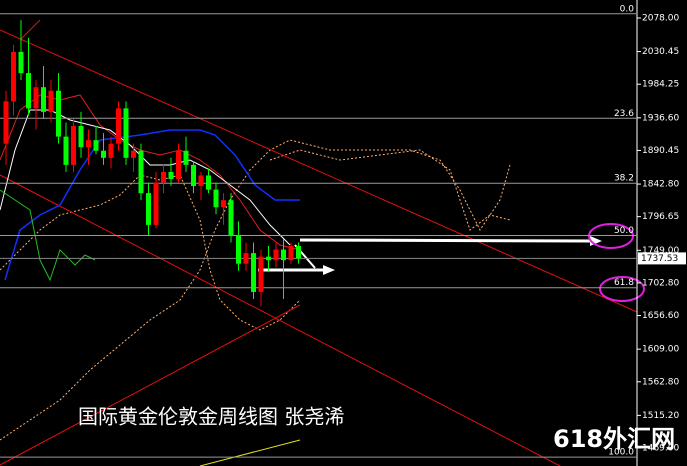 The height and width of the screenshot is (466, 687). Describe the element at coordinates (660, 151) in the screenshot. I see `y-tick-label: 1890.45` at that location.